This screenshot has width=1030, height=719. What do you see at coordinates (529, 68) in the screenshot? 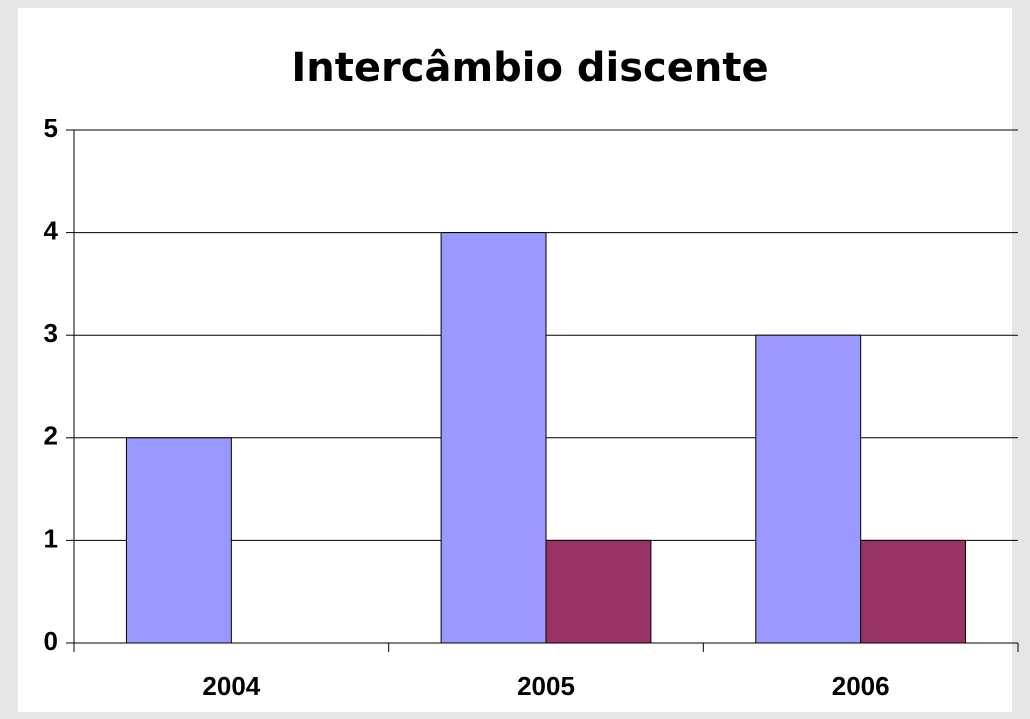
I see `chart-title: Intercâmbio discente` at bounding box center [529, 68].